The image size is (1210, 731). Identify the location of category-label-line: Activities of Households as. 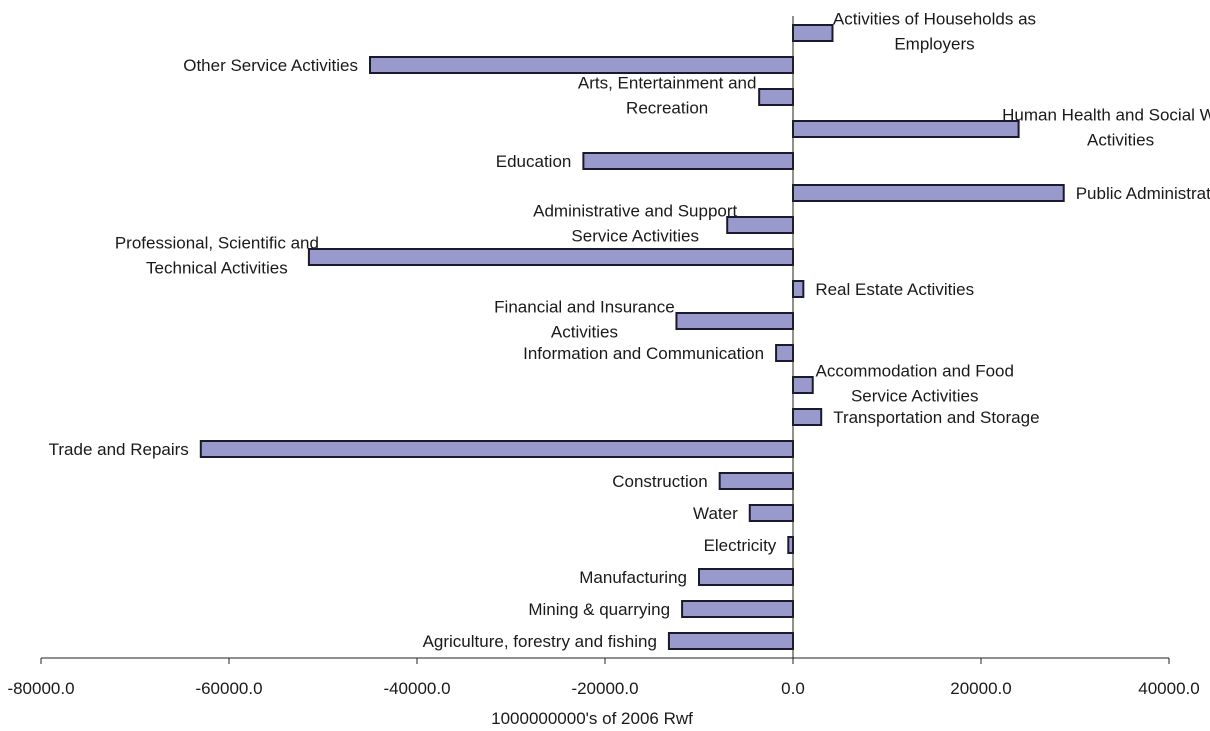
(934, 19).